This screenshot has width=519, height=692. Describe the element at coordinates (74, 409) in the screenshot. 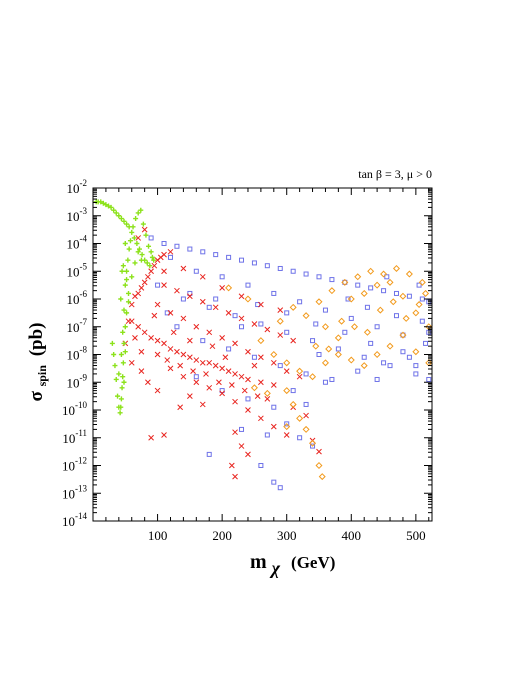

I see `y-tick-label: 10-10` at that location.